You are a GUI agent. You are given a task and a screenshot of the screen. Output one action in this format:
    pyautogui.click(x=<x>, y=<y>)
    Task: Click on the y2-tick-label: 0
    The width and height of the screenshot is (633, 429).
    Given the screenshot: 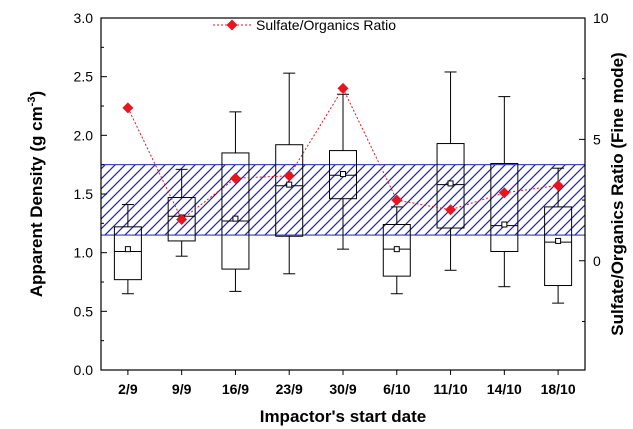 What is the action you would take?
    pyautogui.click(x=597, y=261)
    